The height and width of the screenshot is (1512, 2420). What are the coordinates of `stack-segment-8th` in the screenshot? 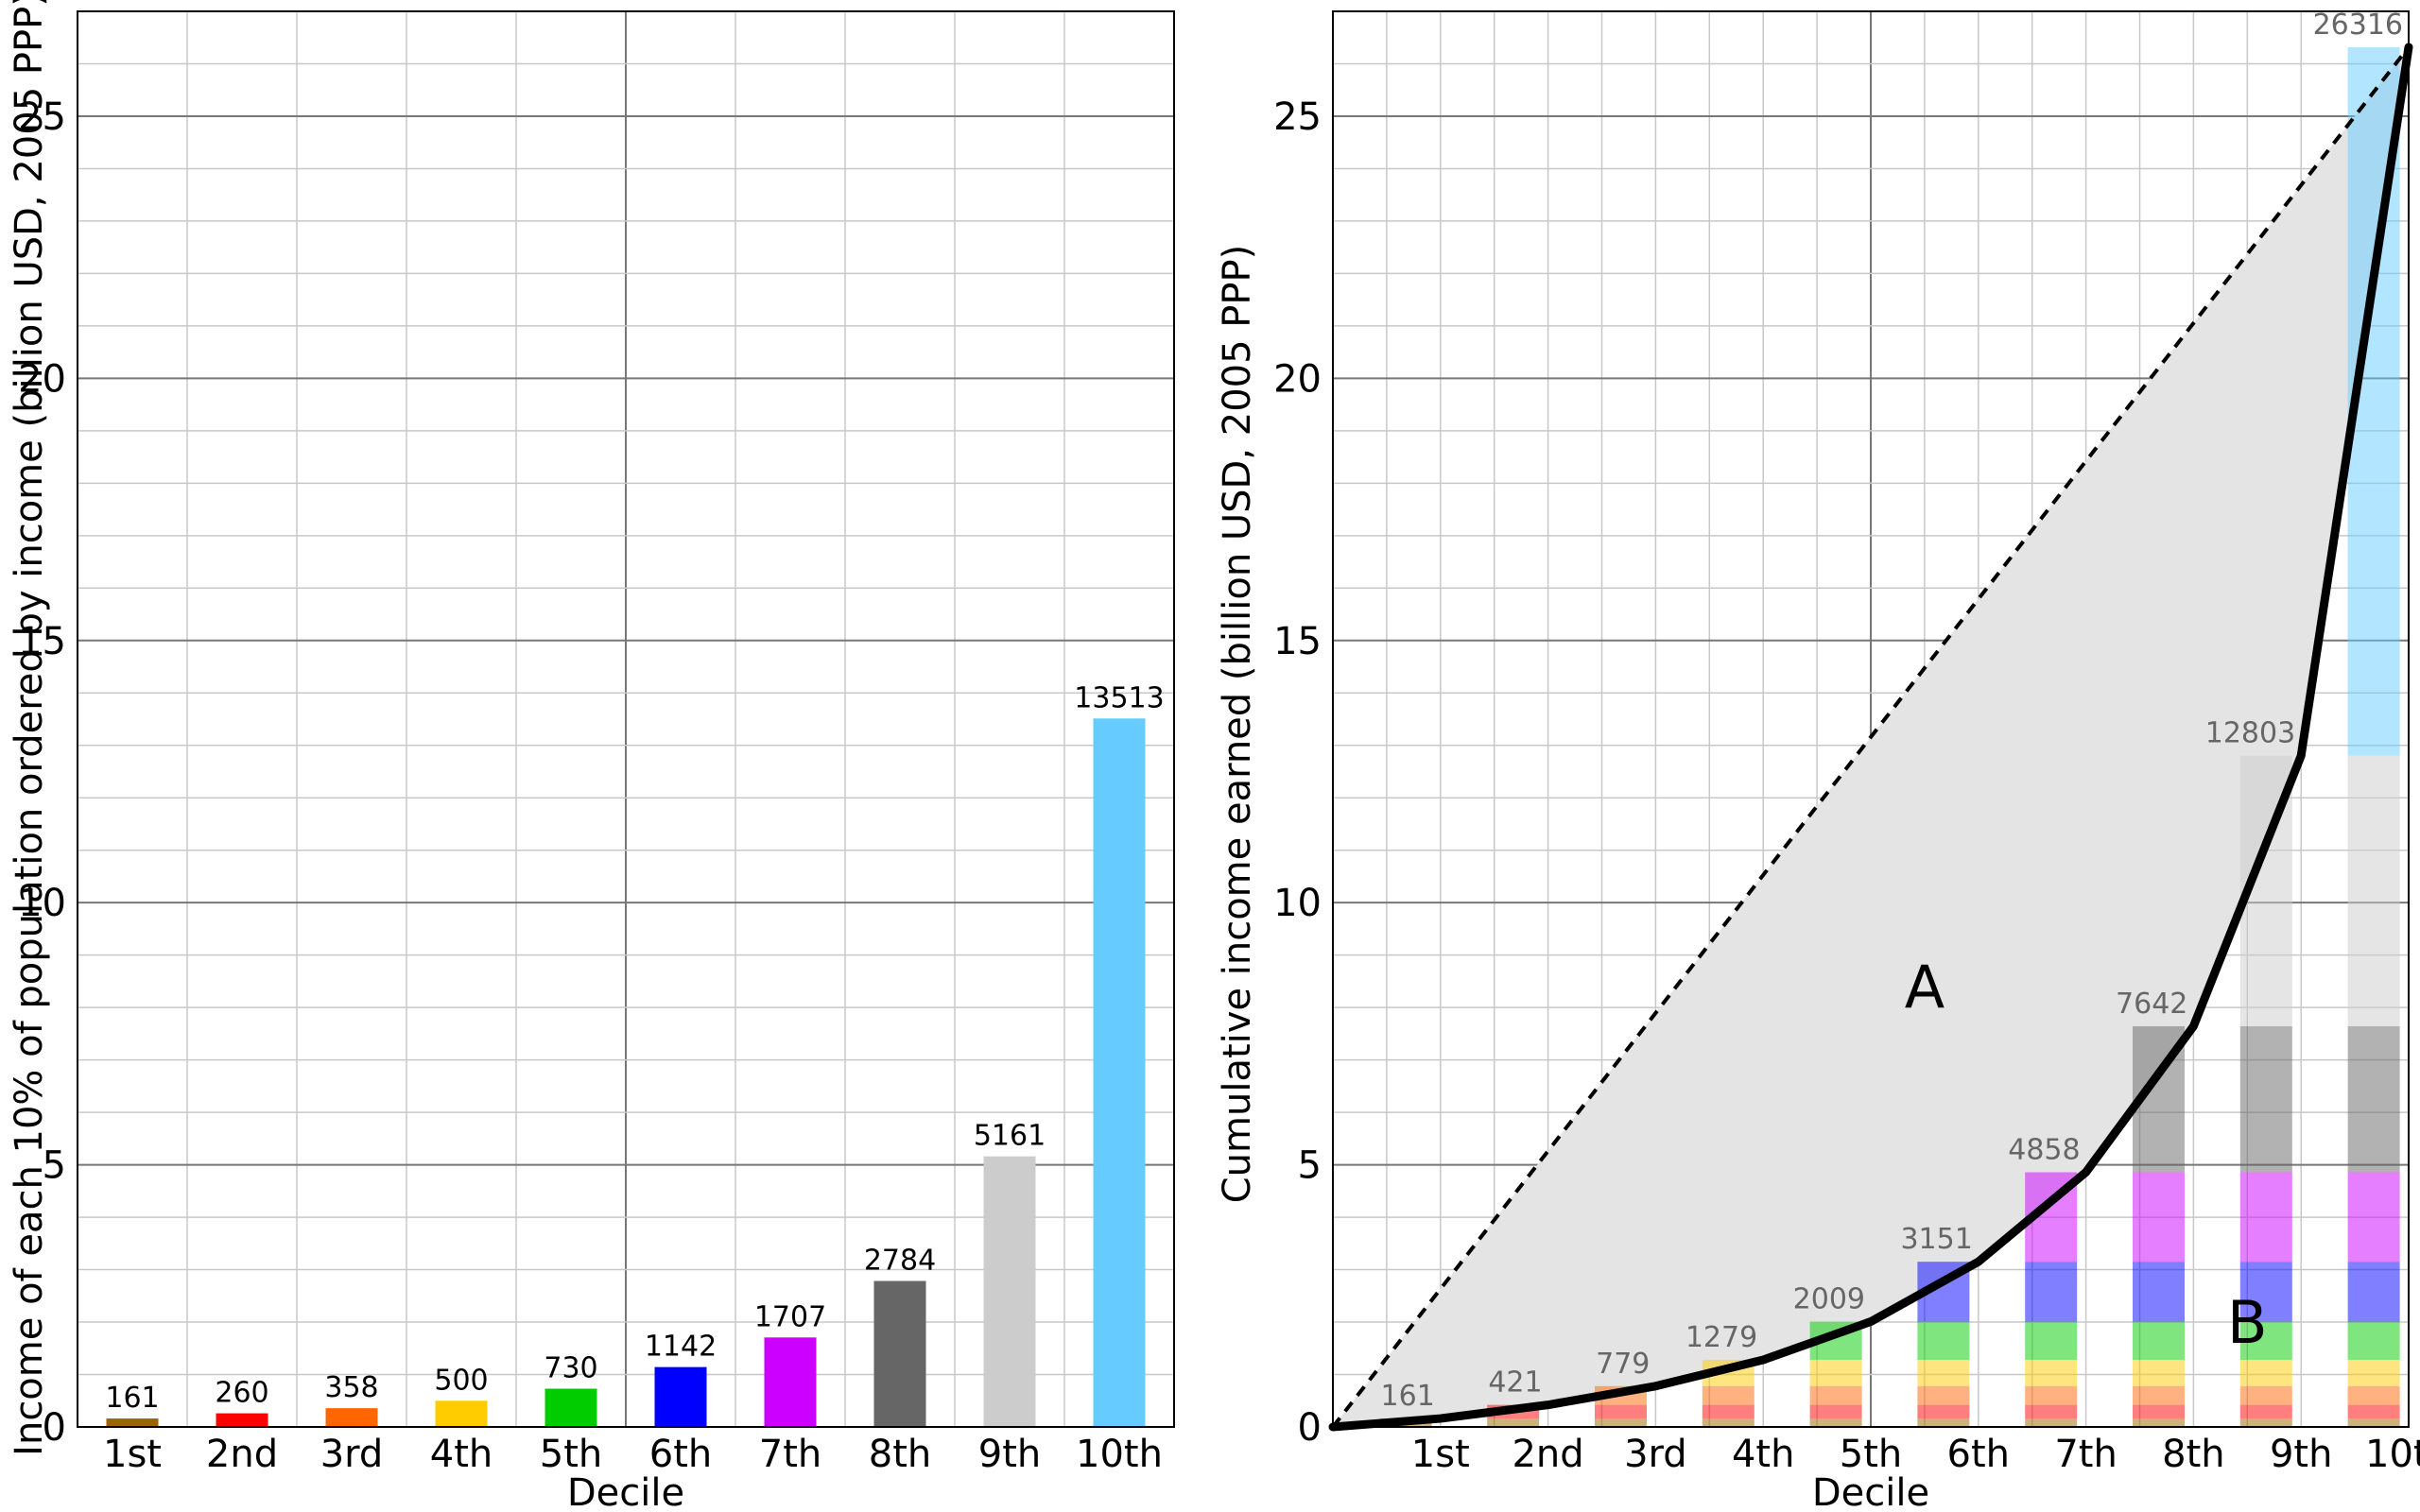 It's located at (2373, 1099).